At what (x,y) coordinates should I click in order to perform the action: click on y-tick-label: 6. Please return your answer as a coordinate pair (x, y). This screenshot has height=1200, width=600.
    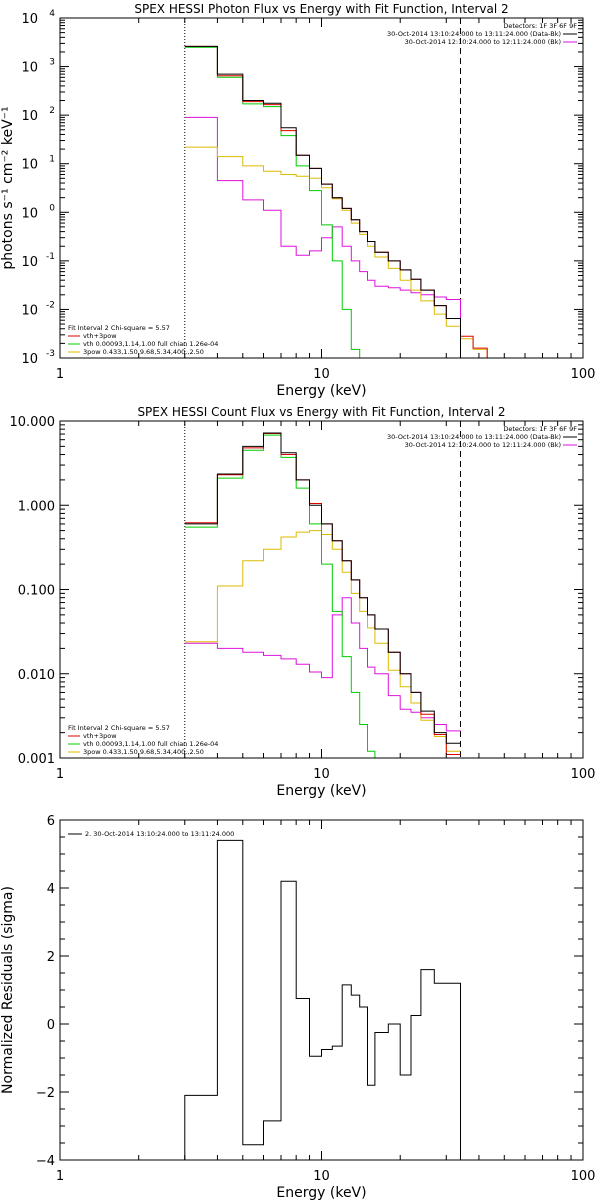
    Looking at the image, I should click on (51, 821).